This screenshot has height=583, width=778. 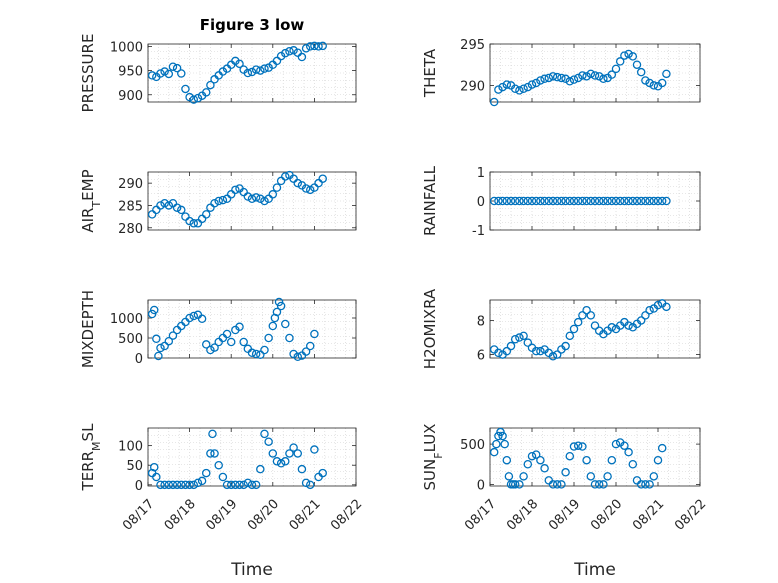 I want to click on y-tick-label: 950, so click(x=130, y=72).